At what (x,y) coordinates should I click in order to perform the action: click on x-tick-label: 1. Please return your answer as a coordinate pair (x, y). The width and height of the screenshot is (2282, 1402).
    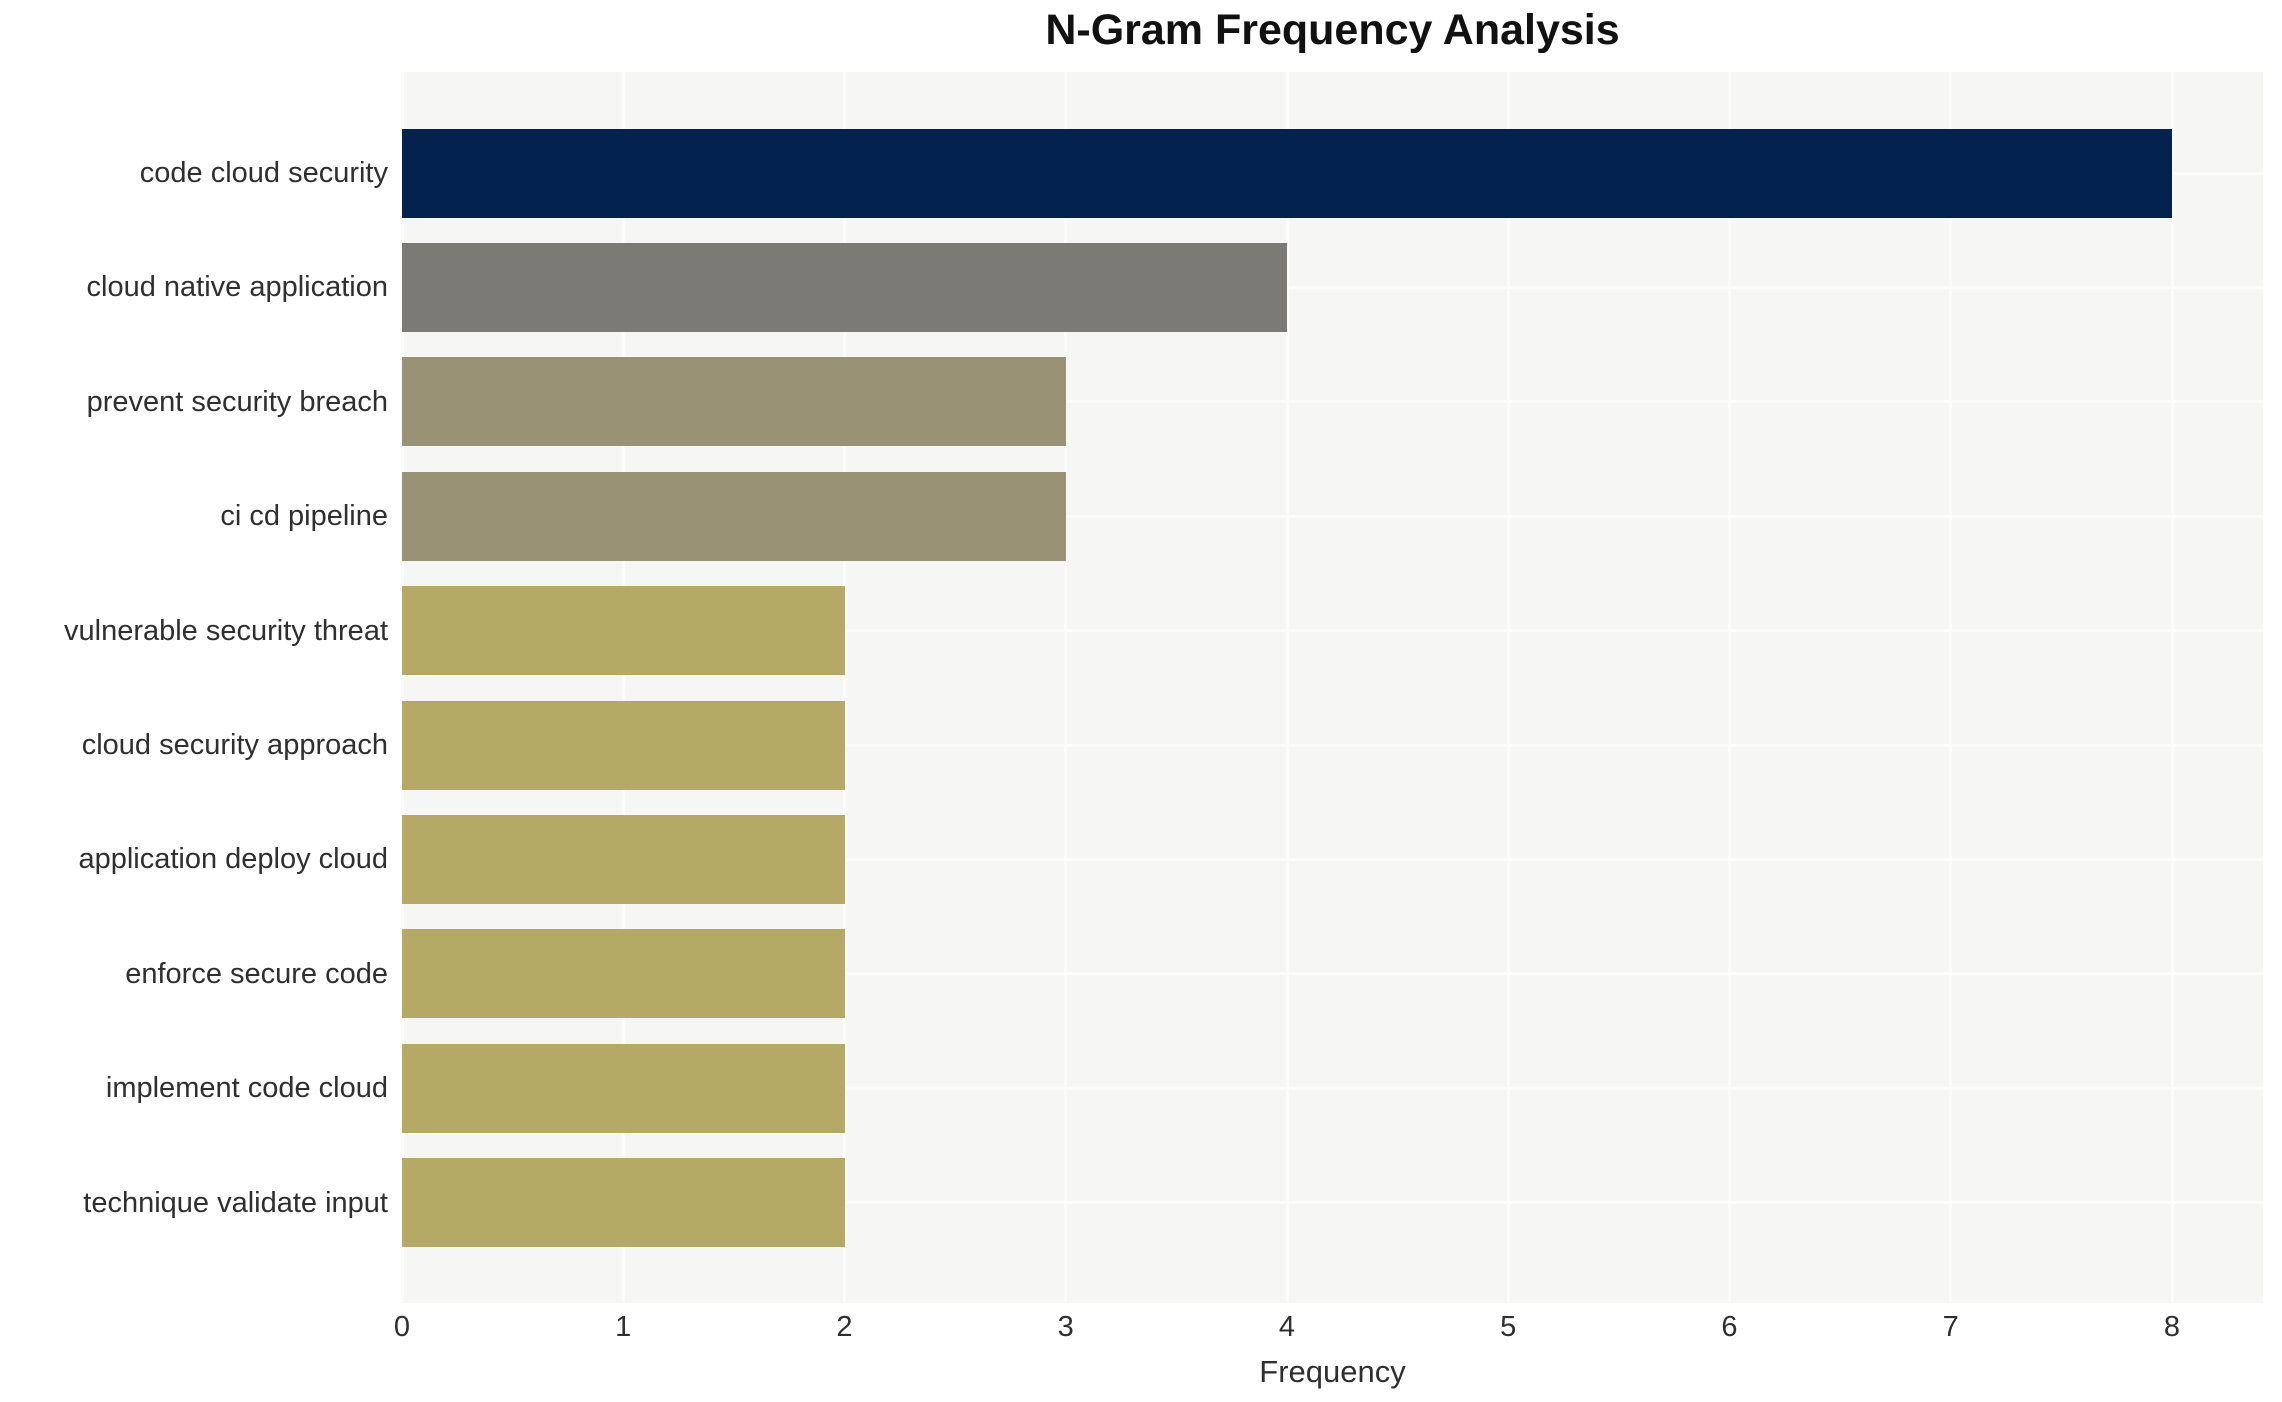
    Looking at the image, I should click on (623, 1327).